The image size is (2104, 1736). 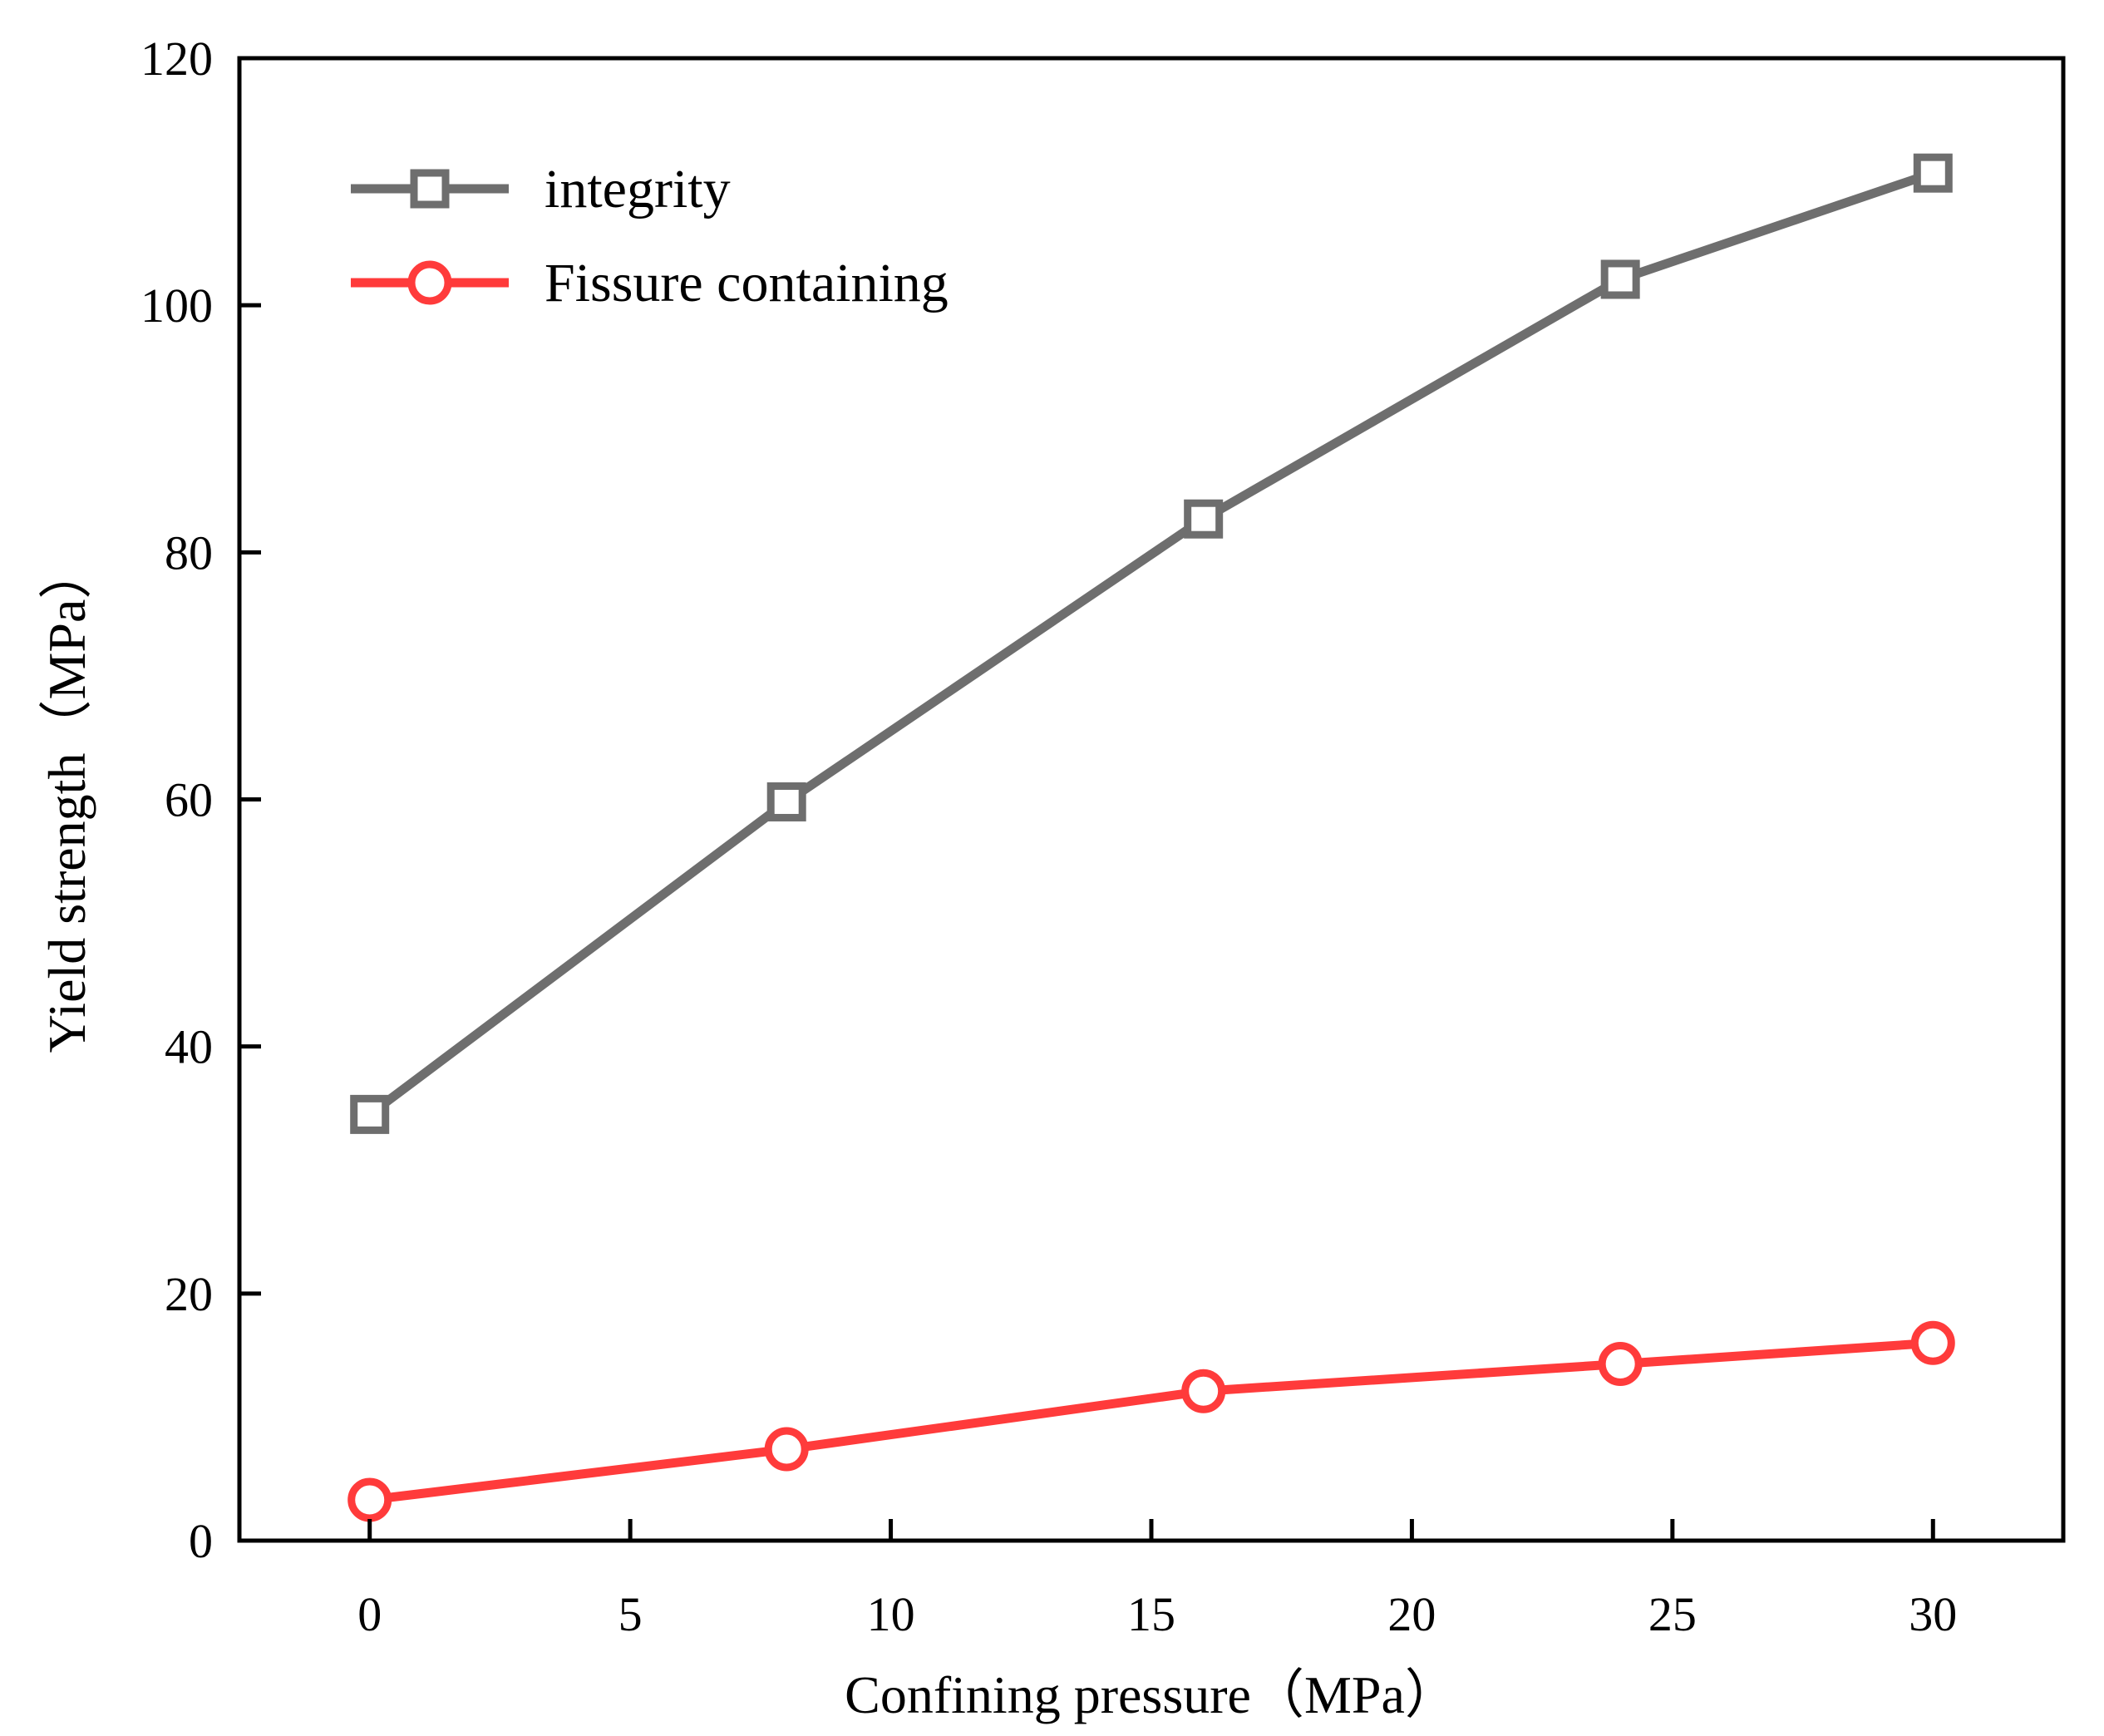 What do you see at coordinates (650, 236) in the screenshot?
I see `legend: integrity Fissure containing` at bounding box center [650, 236].